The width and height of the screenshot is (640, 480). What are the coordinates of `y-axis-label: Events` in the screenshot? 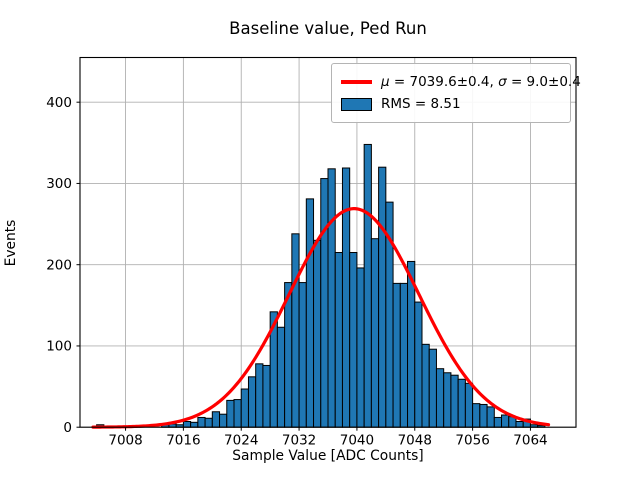 It's located at (11, 243).